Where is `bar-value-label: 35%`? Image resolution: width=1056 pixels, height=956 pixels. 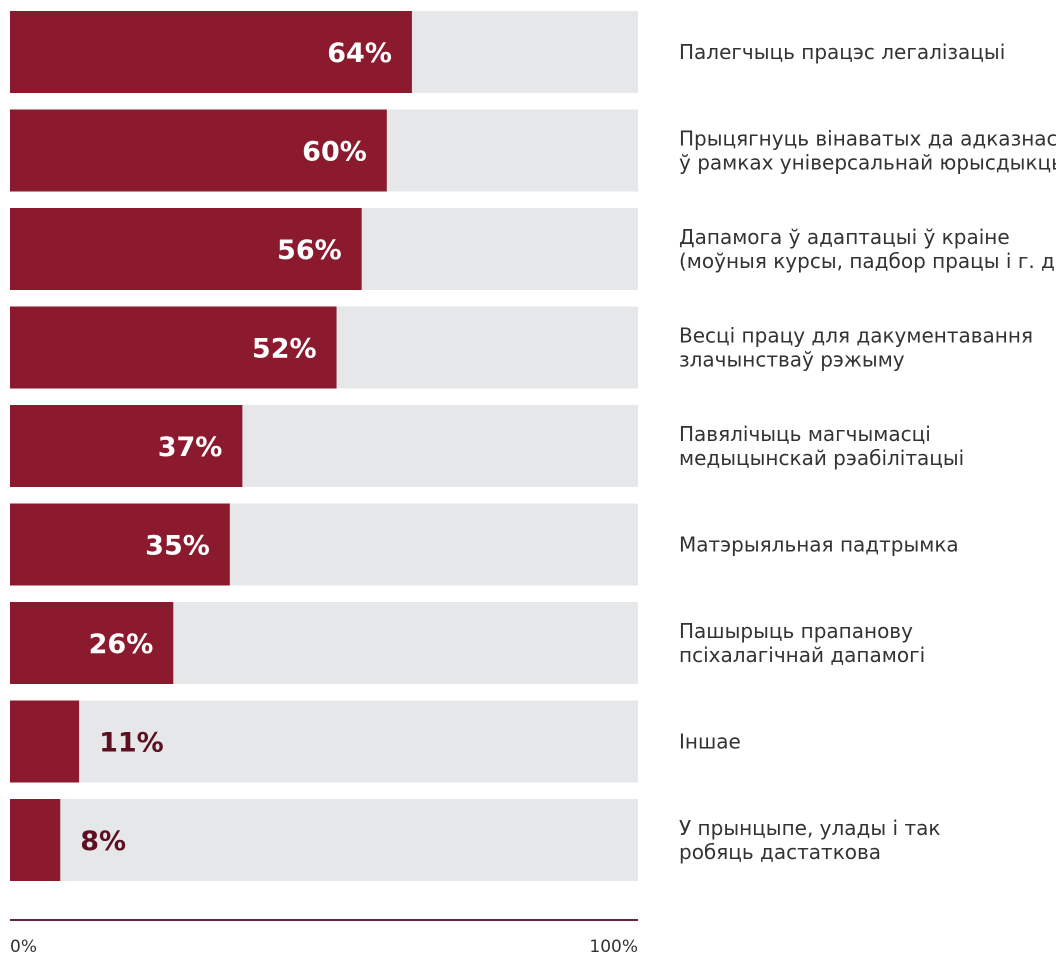 bar-value-label: 35% is located at coordinates (177, 546).